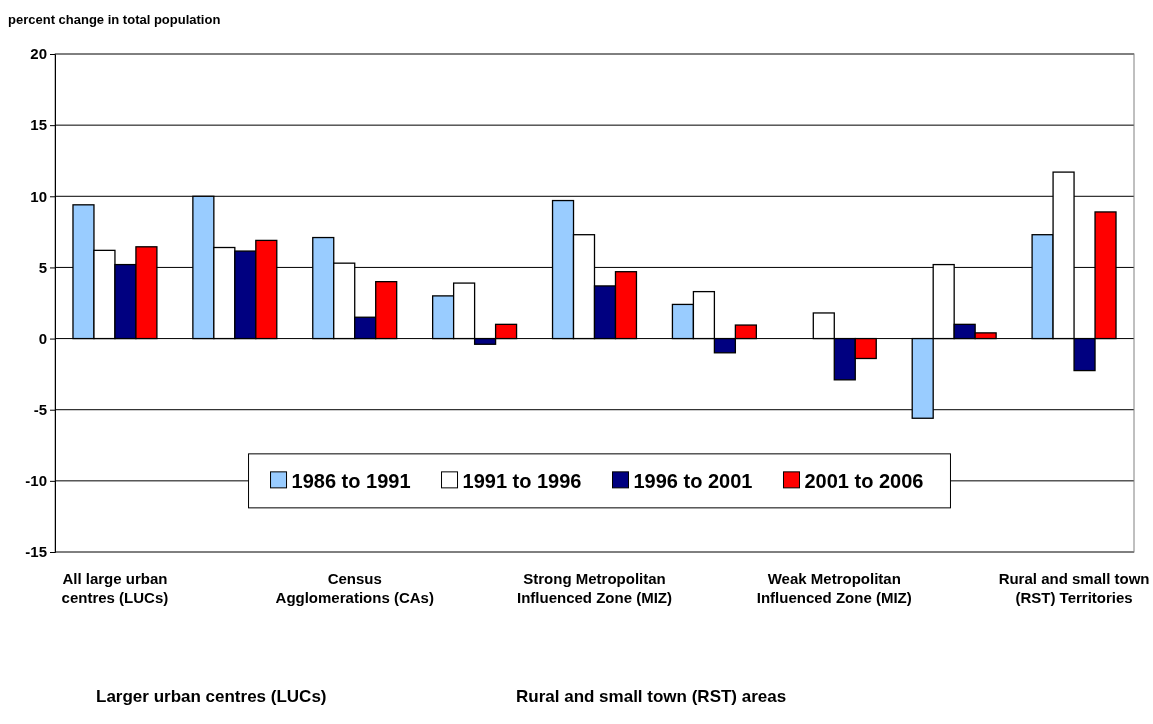 The image size is (1153, 724). Describe the element at coordinates (42, 338) in the screenshot. I see `y-tick-label: 0` at that location.